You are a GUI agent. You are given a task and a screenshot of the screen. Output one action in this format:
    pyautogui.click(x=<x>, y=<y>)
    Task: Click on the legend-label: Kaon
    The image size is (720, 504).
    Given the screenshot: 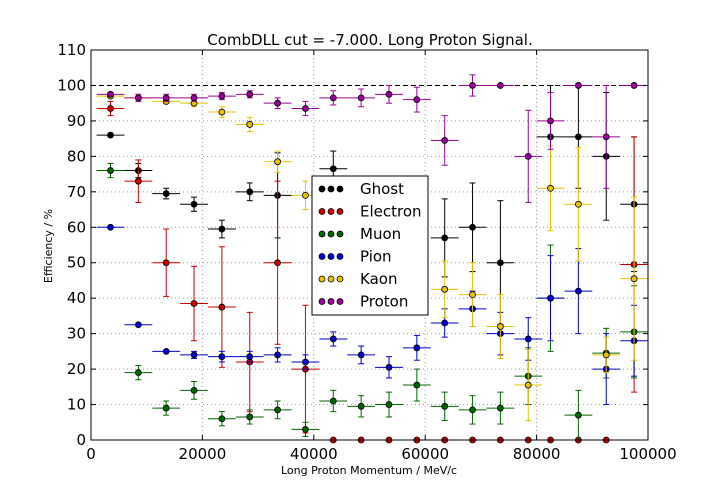 What is the action you would take?
    pyautogui.click(x=378, y=279)
    